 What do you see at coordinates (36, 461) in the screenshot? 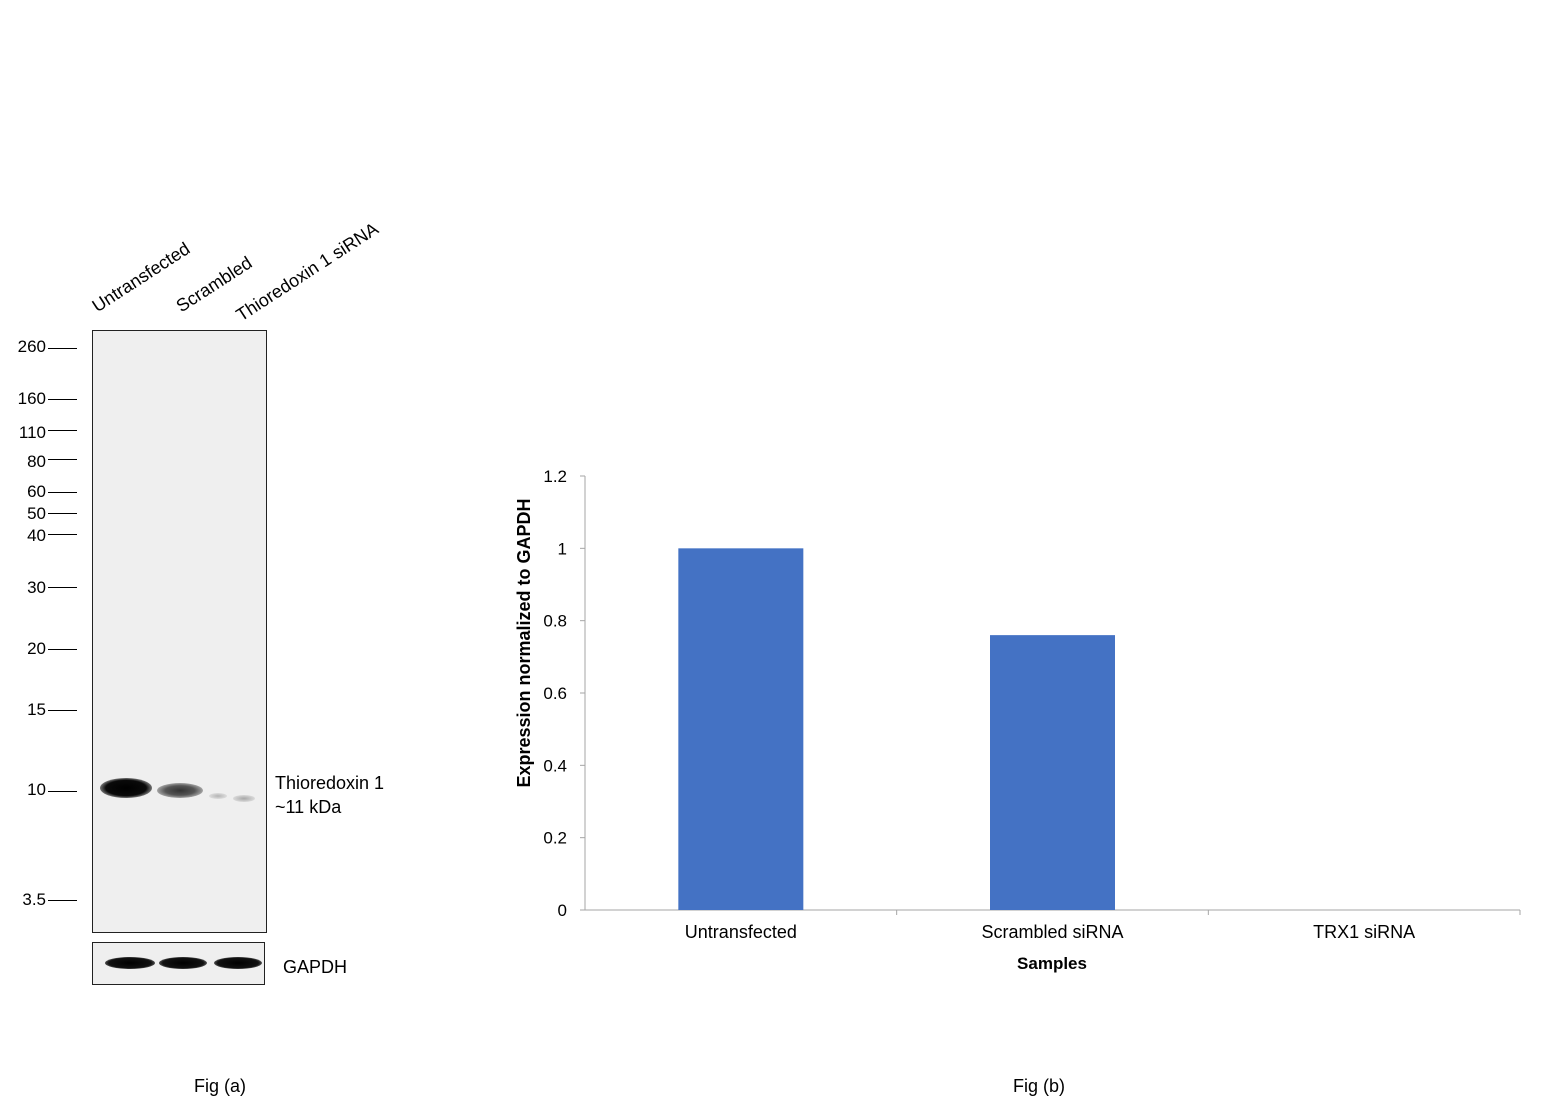
I see `mw-marker-label: 80` at bounding box center [36, 461].